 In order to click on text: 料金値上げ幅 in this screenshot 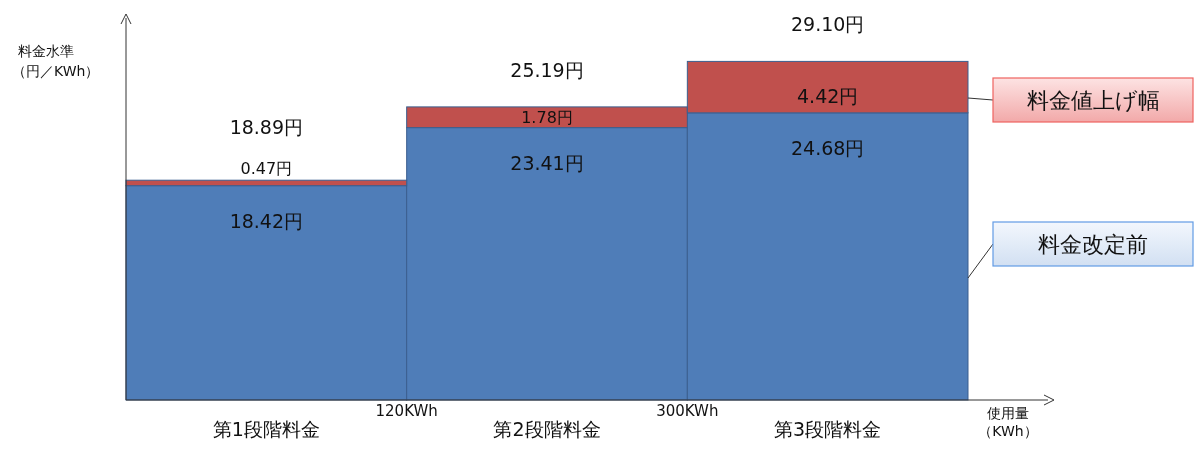, I will do `click(1093, 100)`.